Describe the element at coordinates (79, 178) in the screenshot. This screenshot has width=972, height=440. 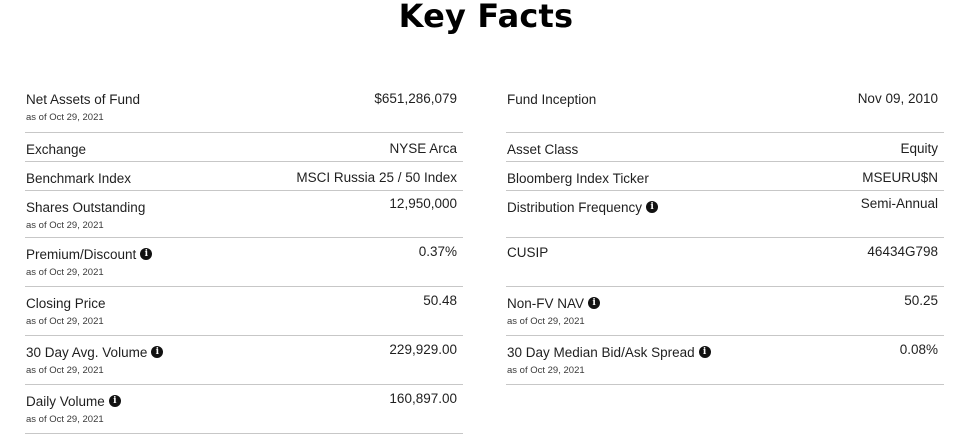
I see `fact-label: Benchmark Index` at that location.